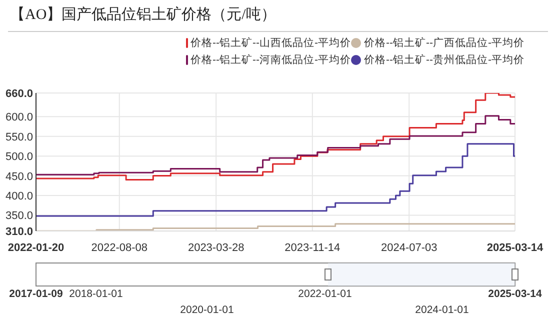 The image size is (550, 327). Describe the element at coordinates (442, 310) in the screenshot. I see `text: 2024-01-01` at that location.